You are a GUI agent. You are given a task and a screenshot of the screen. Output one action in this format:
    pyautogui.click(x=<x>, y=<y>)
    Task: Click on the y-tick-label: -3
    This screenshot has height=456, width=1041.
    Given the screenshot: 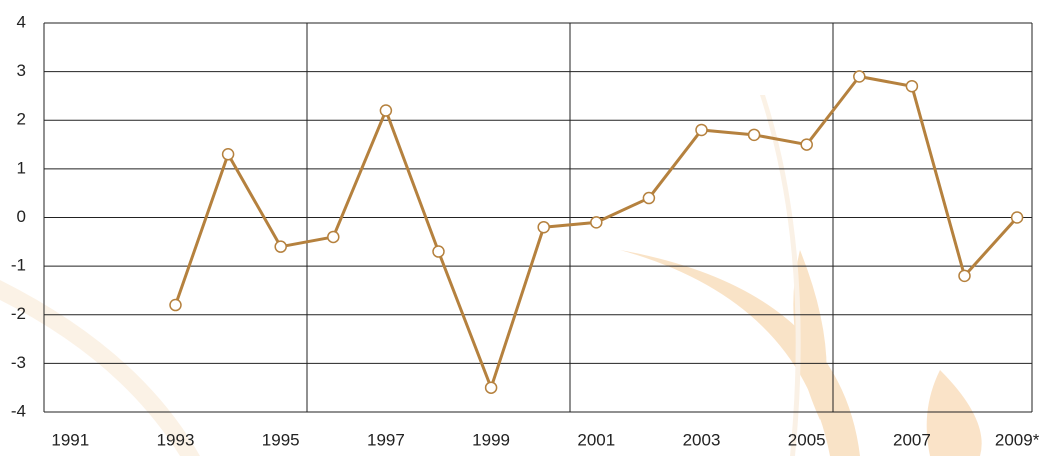 What is the action you would take?
    pyautogui.click(x=18, y=362)
    